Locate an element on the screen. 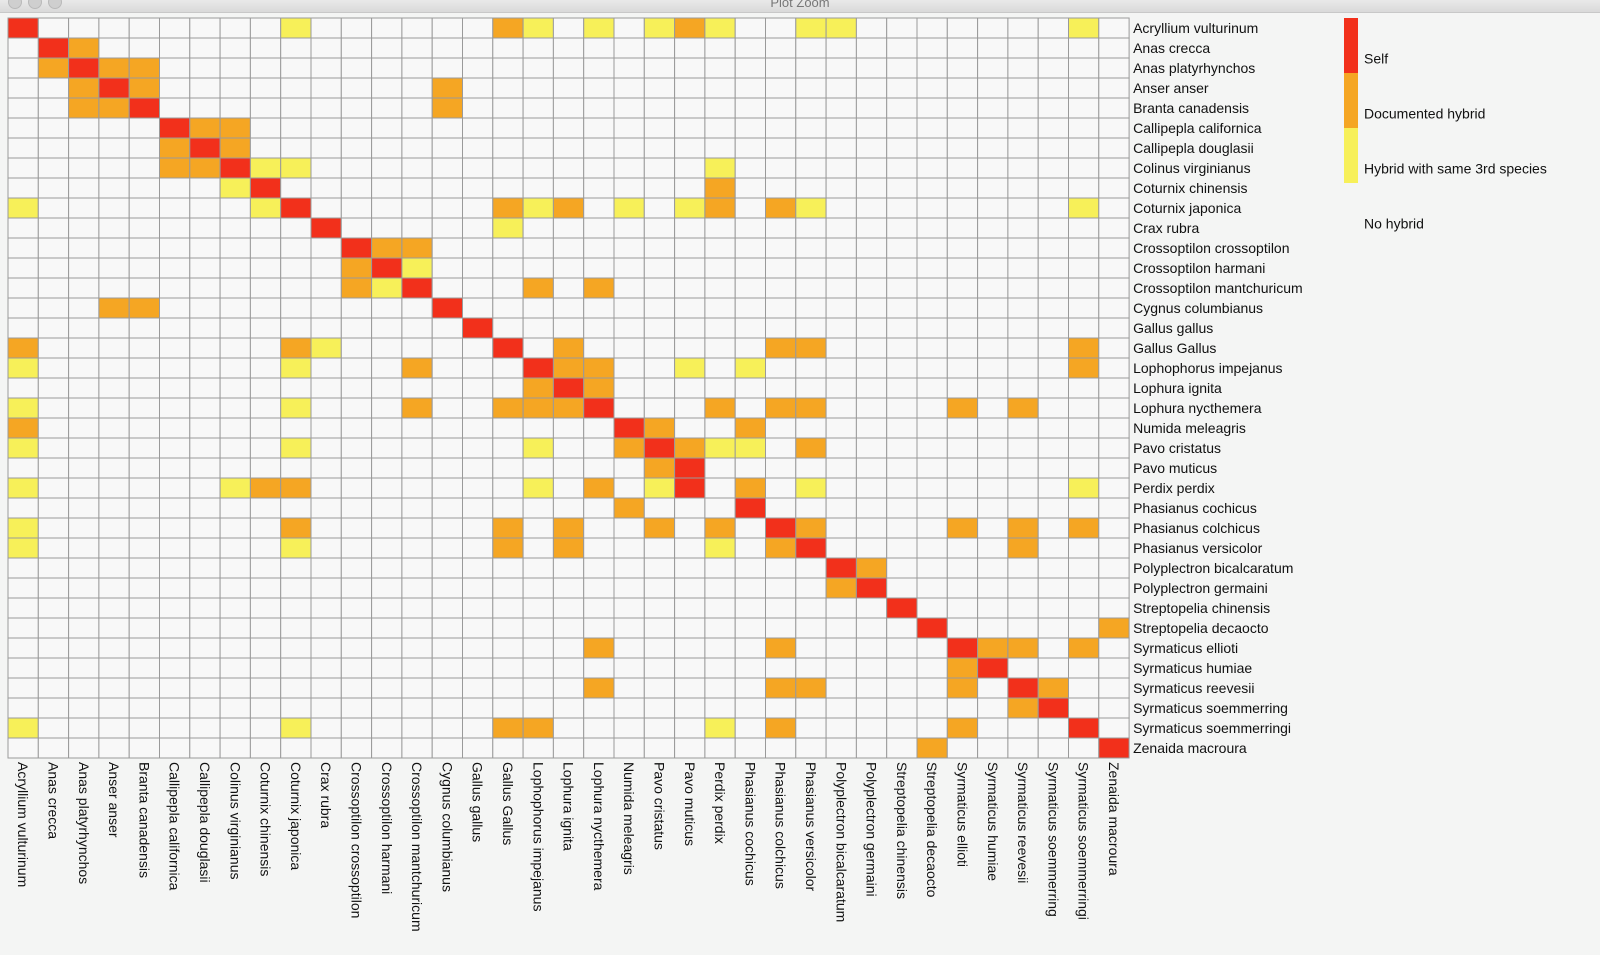  row-label: Crossoptilon crossoptilon is located at coordinates (1211, 248).